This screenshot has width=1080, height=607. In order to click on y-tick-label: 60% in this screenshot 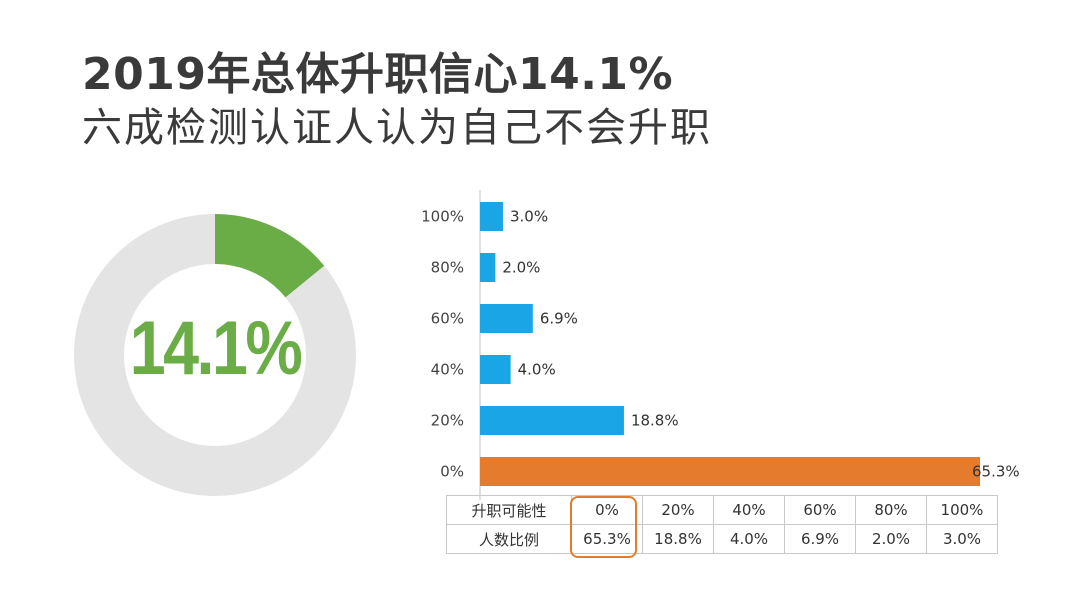, I will do `click(447, 319)`.